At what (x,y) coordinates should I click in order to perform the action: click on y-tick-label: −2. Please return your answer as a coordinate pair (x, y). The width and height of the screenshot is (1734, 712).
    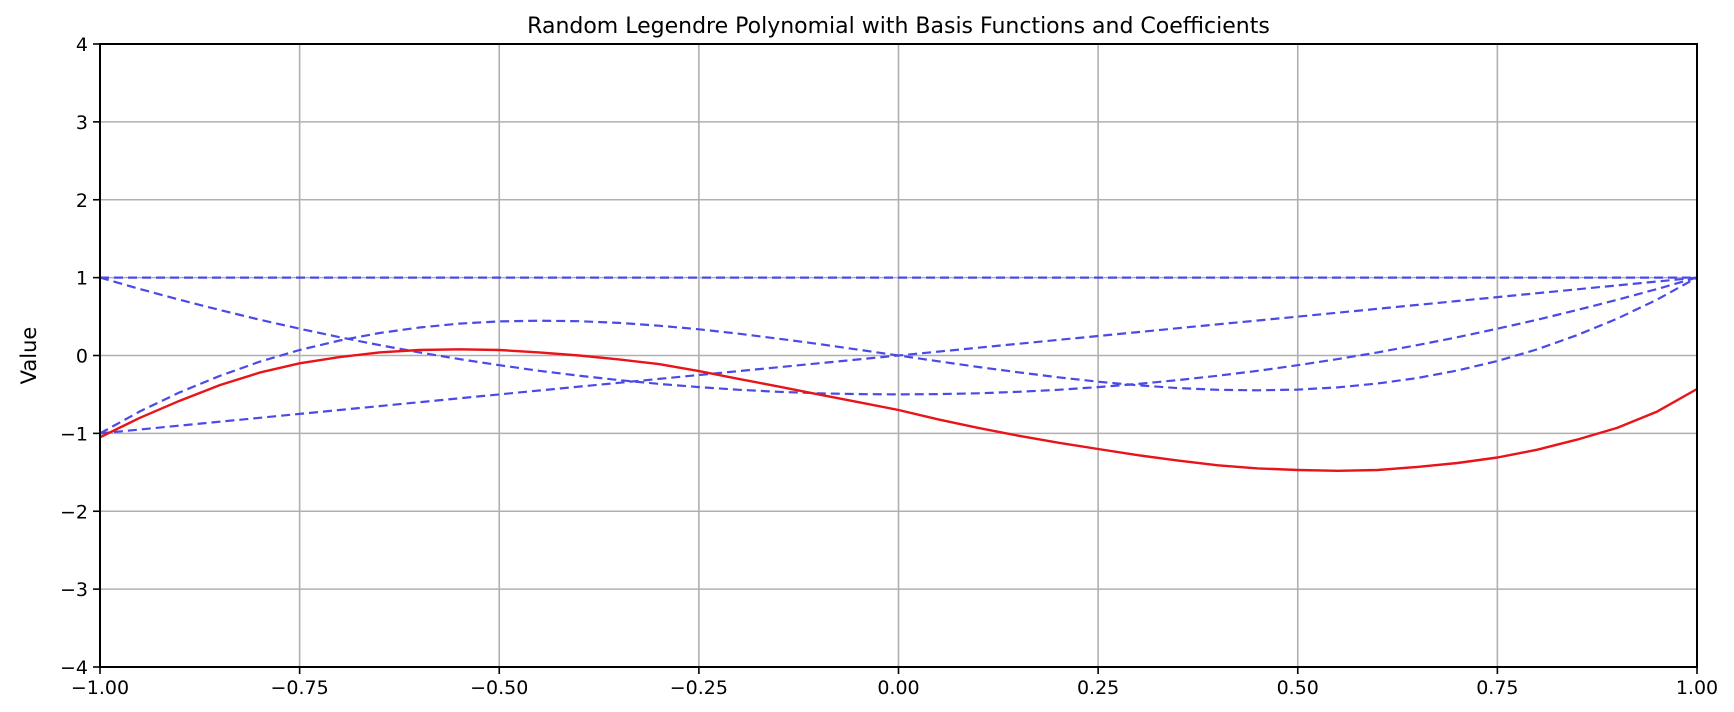
    Looking at the image, I should click on (74, 512).